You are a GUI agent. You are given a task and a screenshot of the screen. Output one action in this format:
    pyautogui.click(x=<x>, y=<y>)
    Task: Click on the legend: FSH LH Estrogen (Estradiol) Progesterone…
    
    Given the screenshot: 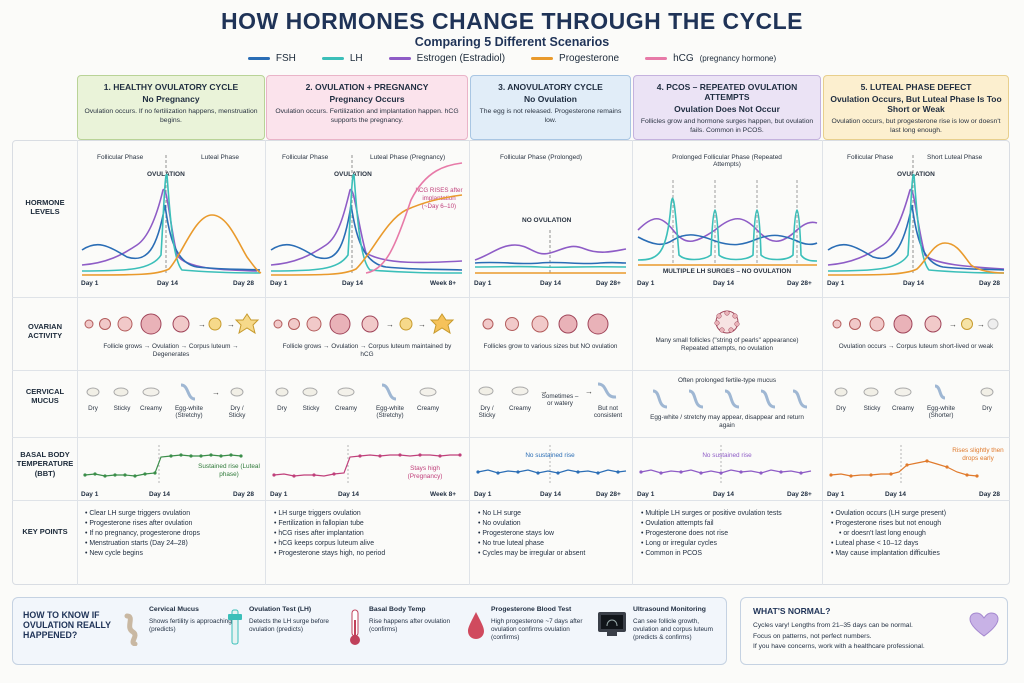 What is the action you would take?
    pyautogui.click(x=512, y=58)
    